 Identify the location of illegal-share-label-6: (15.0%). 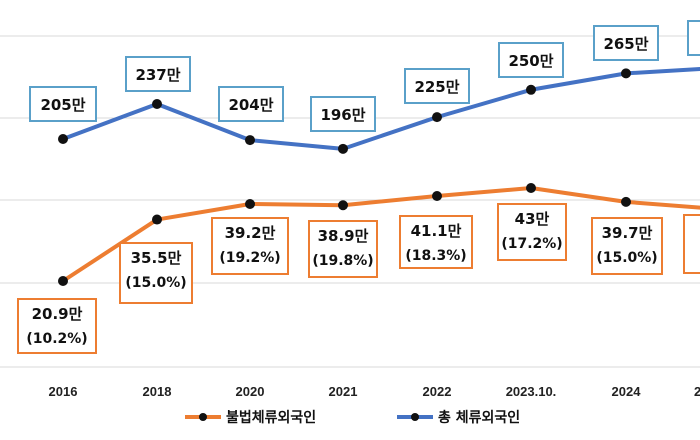
(626, 258).